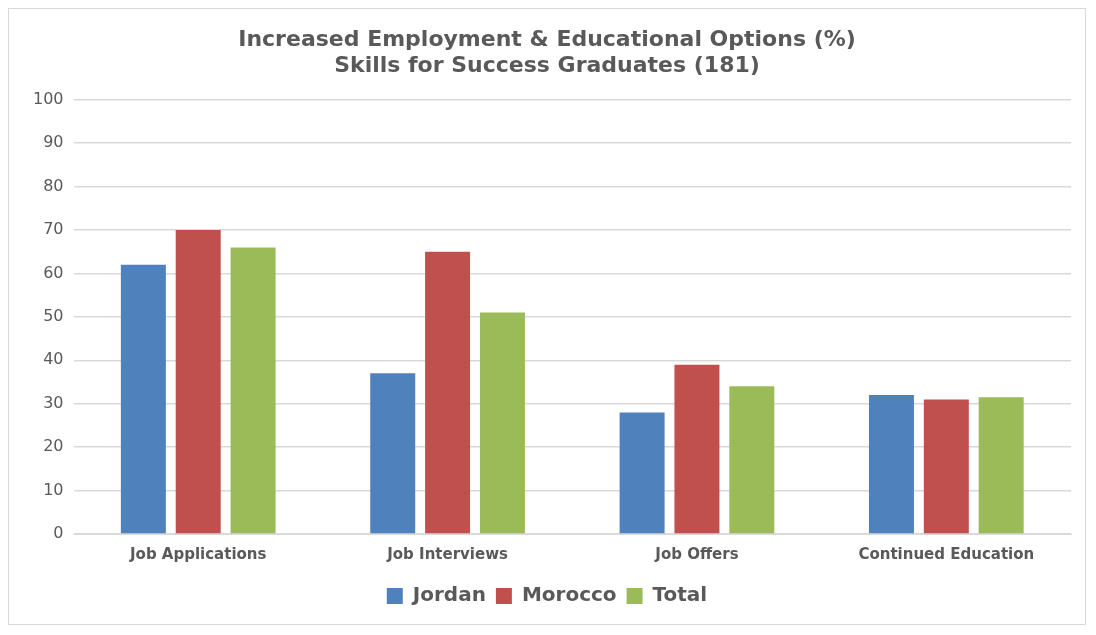 This screenshot has width=1096, height=635. Describe the element at coordinates (48, 98) in the screenshot. I see `y-tick-label: 100` at that location.